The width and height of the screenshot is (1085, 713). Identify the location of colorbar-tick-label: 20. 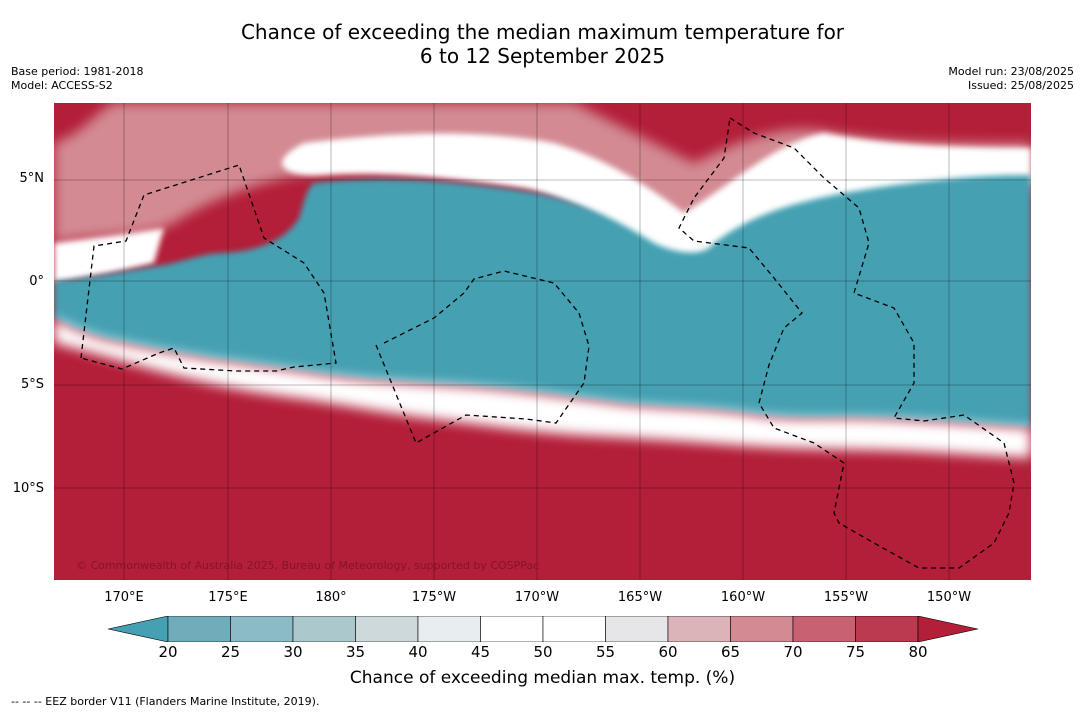
(168, 652).